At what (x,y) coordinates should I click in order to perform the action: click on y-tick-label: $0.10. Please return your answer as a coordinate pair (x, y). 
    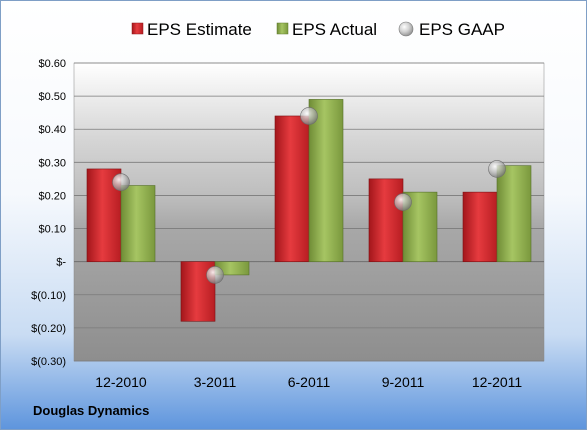
    Looking at the image, I should click on (52, 230).